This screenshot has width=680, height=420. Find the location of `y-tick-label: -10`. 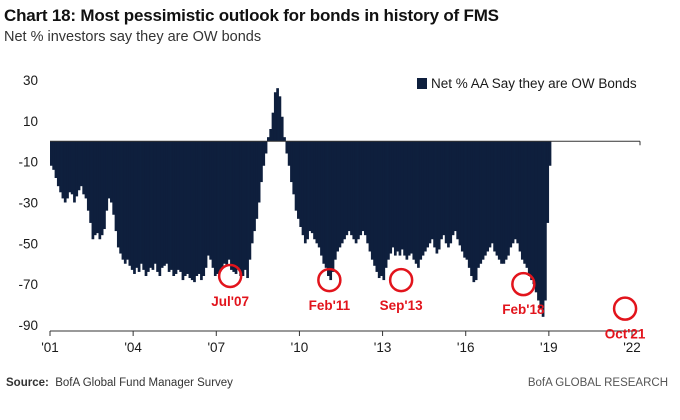

y-tick-label: -10 is located at coordinates (28, 162).